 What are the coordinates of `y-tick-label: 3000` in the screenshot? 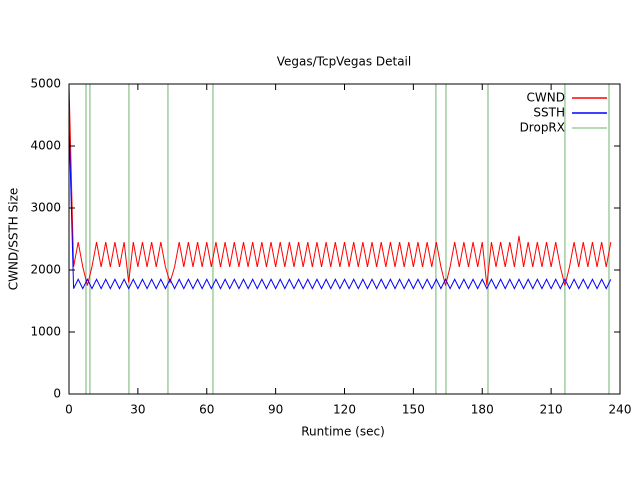 It's located at (45, 208).